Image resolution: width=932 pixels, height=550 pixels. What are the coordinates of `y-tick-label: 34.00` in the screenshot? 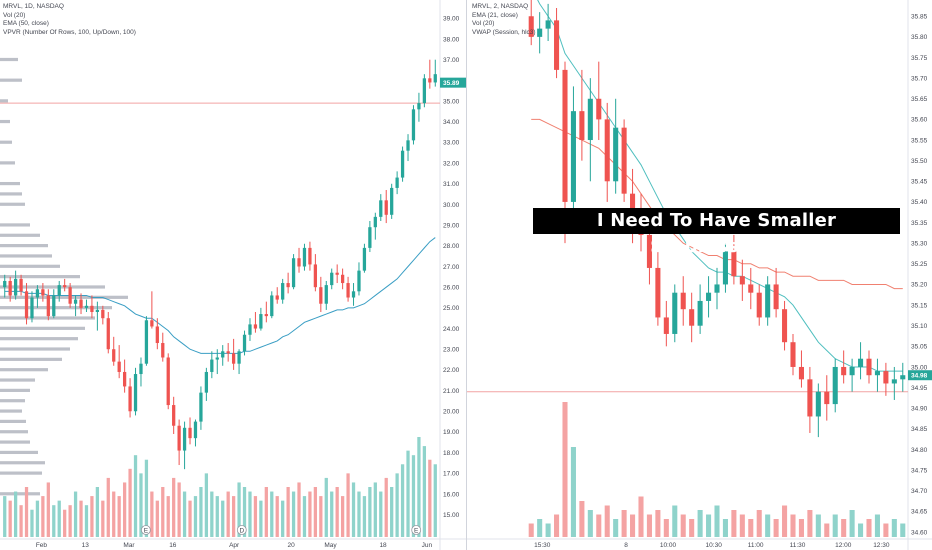 It's located at (451, 122).